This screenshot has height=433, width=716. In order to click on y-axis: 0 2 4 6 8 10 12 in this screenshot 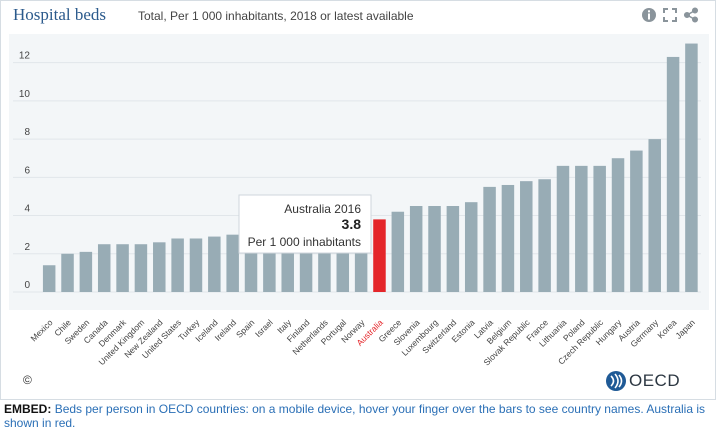, I will do `click(25, 171)`.